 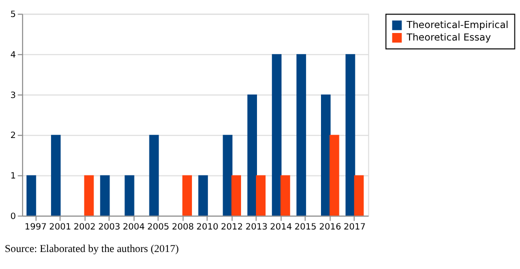 I want to click on x-tick-label: 2017, so click(x=355, y=227).